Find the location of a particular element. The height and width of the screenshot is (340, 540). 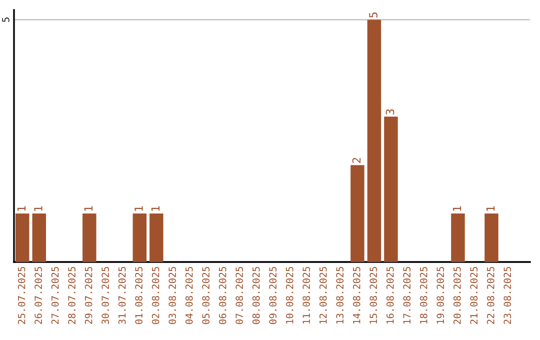

x-tick-label: 30.07.2025 is located at coordinates (105, 295).